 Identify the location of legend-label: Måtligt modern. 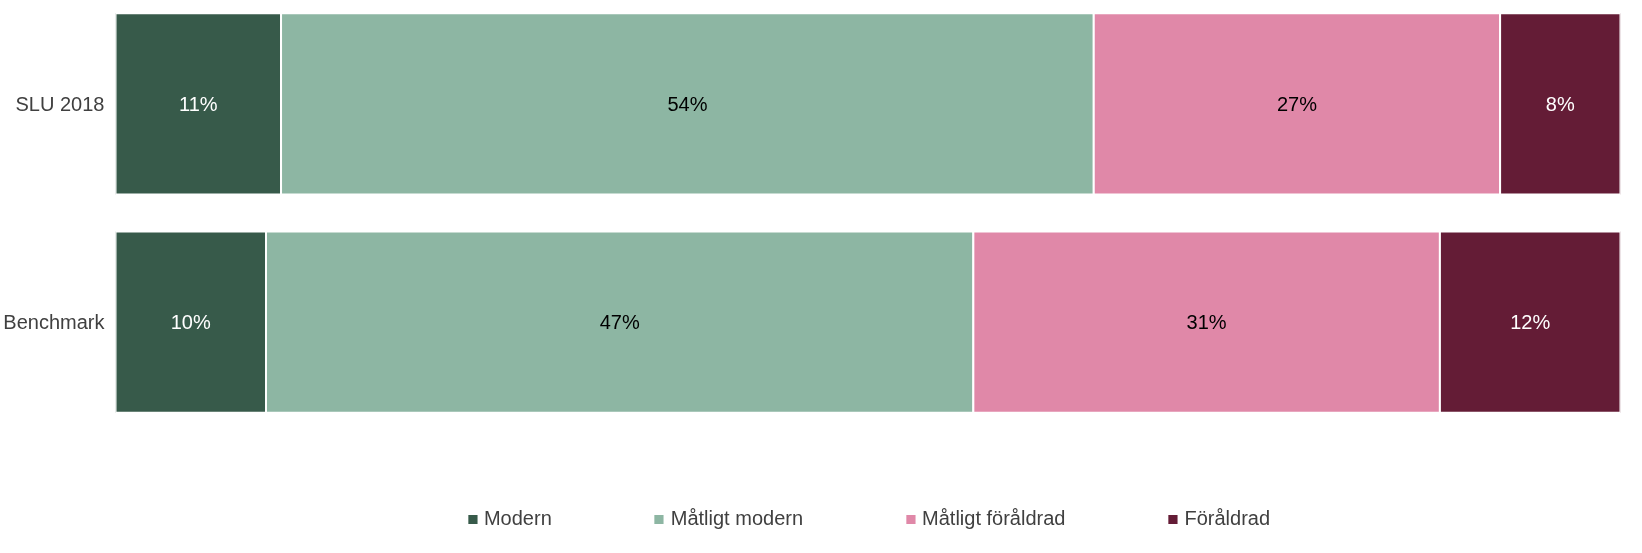
(737, 518).